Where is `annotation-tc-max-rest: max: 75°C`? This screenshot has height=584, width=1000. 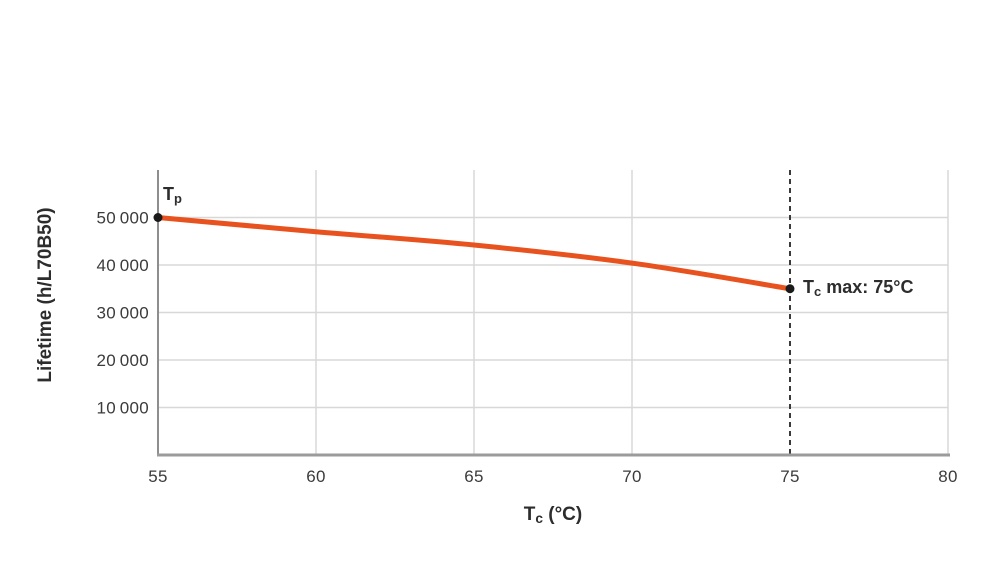 annotation-tc-max-rest: max: 75°C is located at coordinates (867, 286).